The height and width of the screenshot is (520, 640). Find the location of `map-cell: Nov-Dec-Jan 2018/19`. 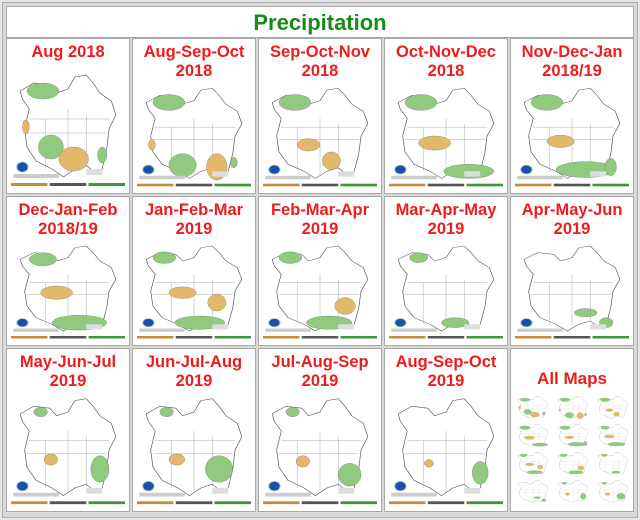

map-cell: Nov-Dec-Jan 2018/19 is located at coordinates (572, 116).